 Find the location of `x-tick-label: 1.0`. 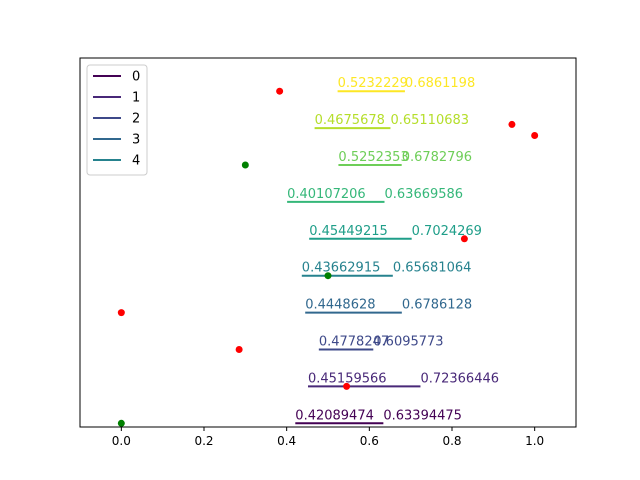

x-tick-label: 1.0 is located at coordinates (534, 441).